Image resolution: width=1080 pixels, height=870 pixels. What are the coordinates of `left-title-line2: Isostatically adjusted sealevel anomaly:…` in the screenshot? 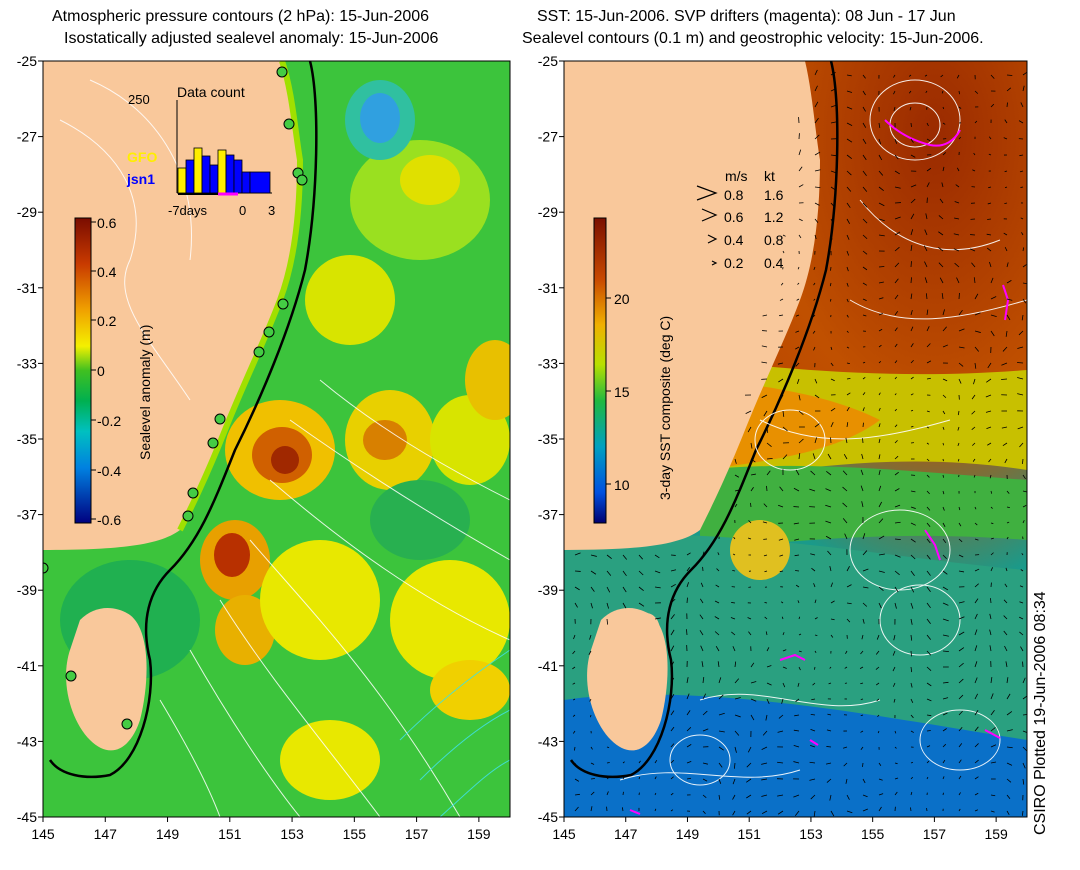 It's located at (251, 38).